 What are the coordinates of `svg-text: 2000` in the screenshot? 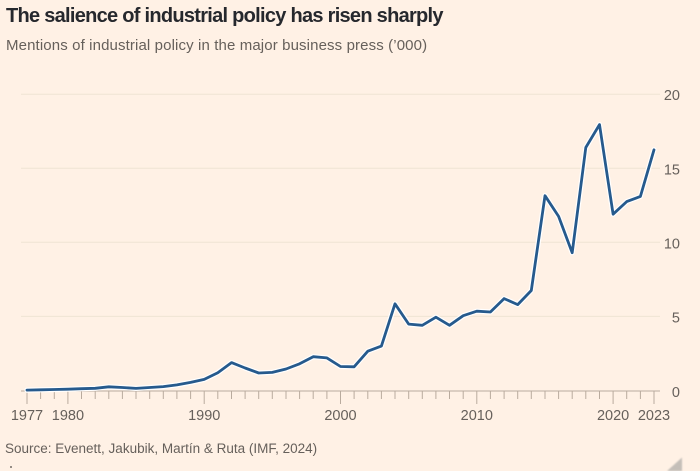 It's located at (340, 416).